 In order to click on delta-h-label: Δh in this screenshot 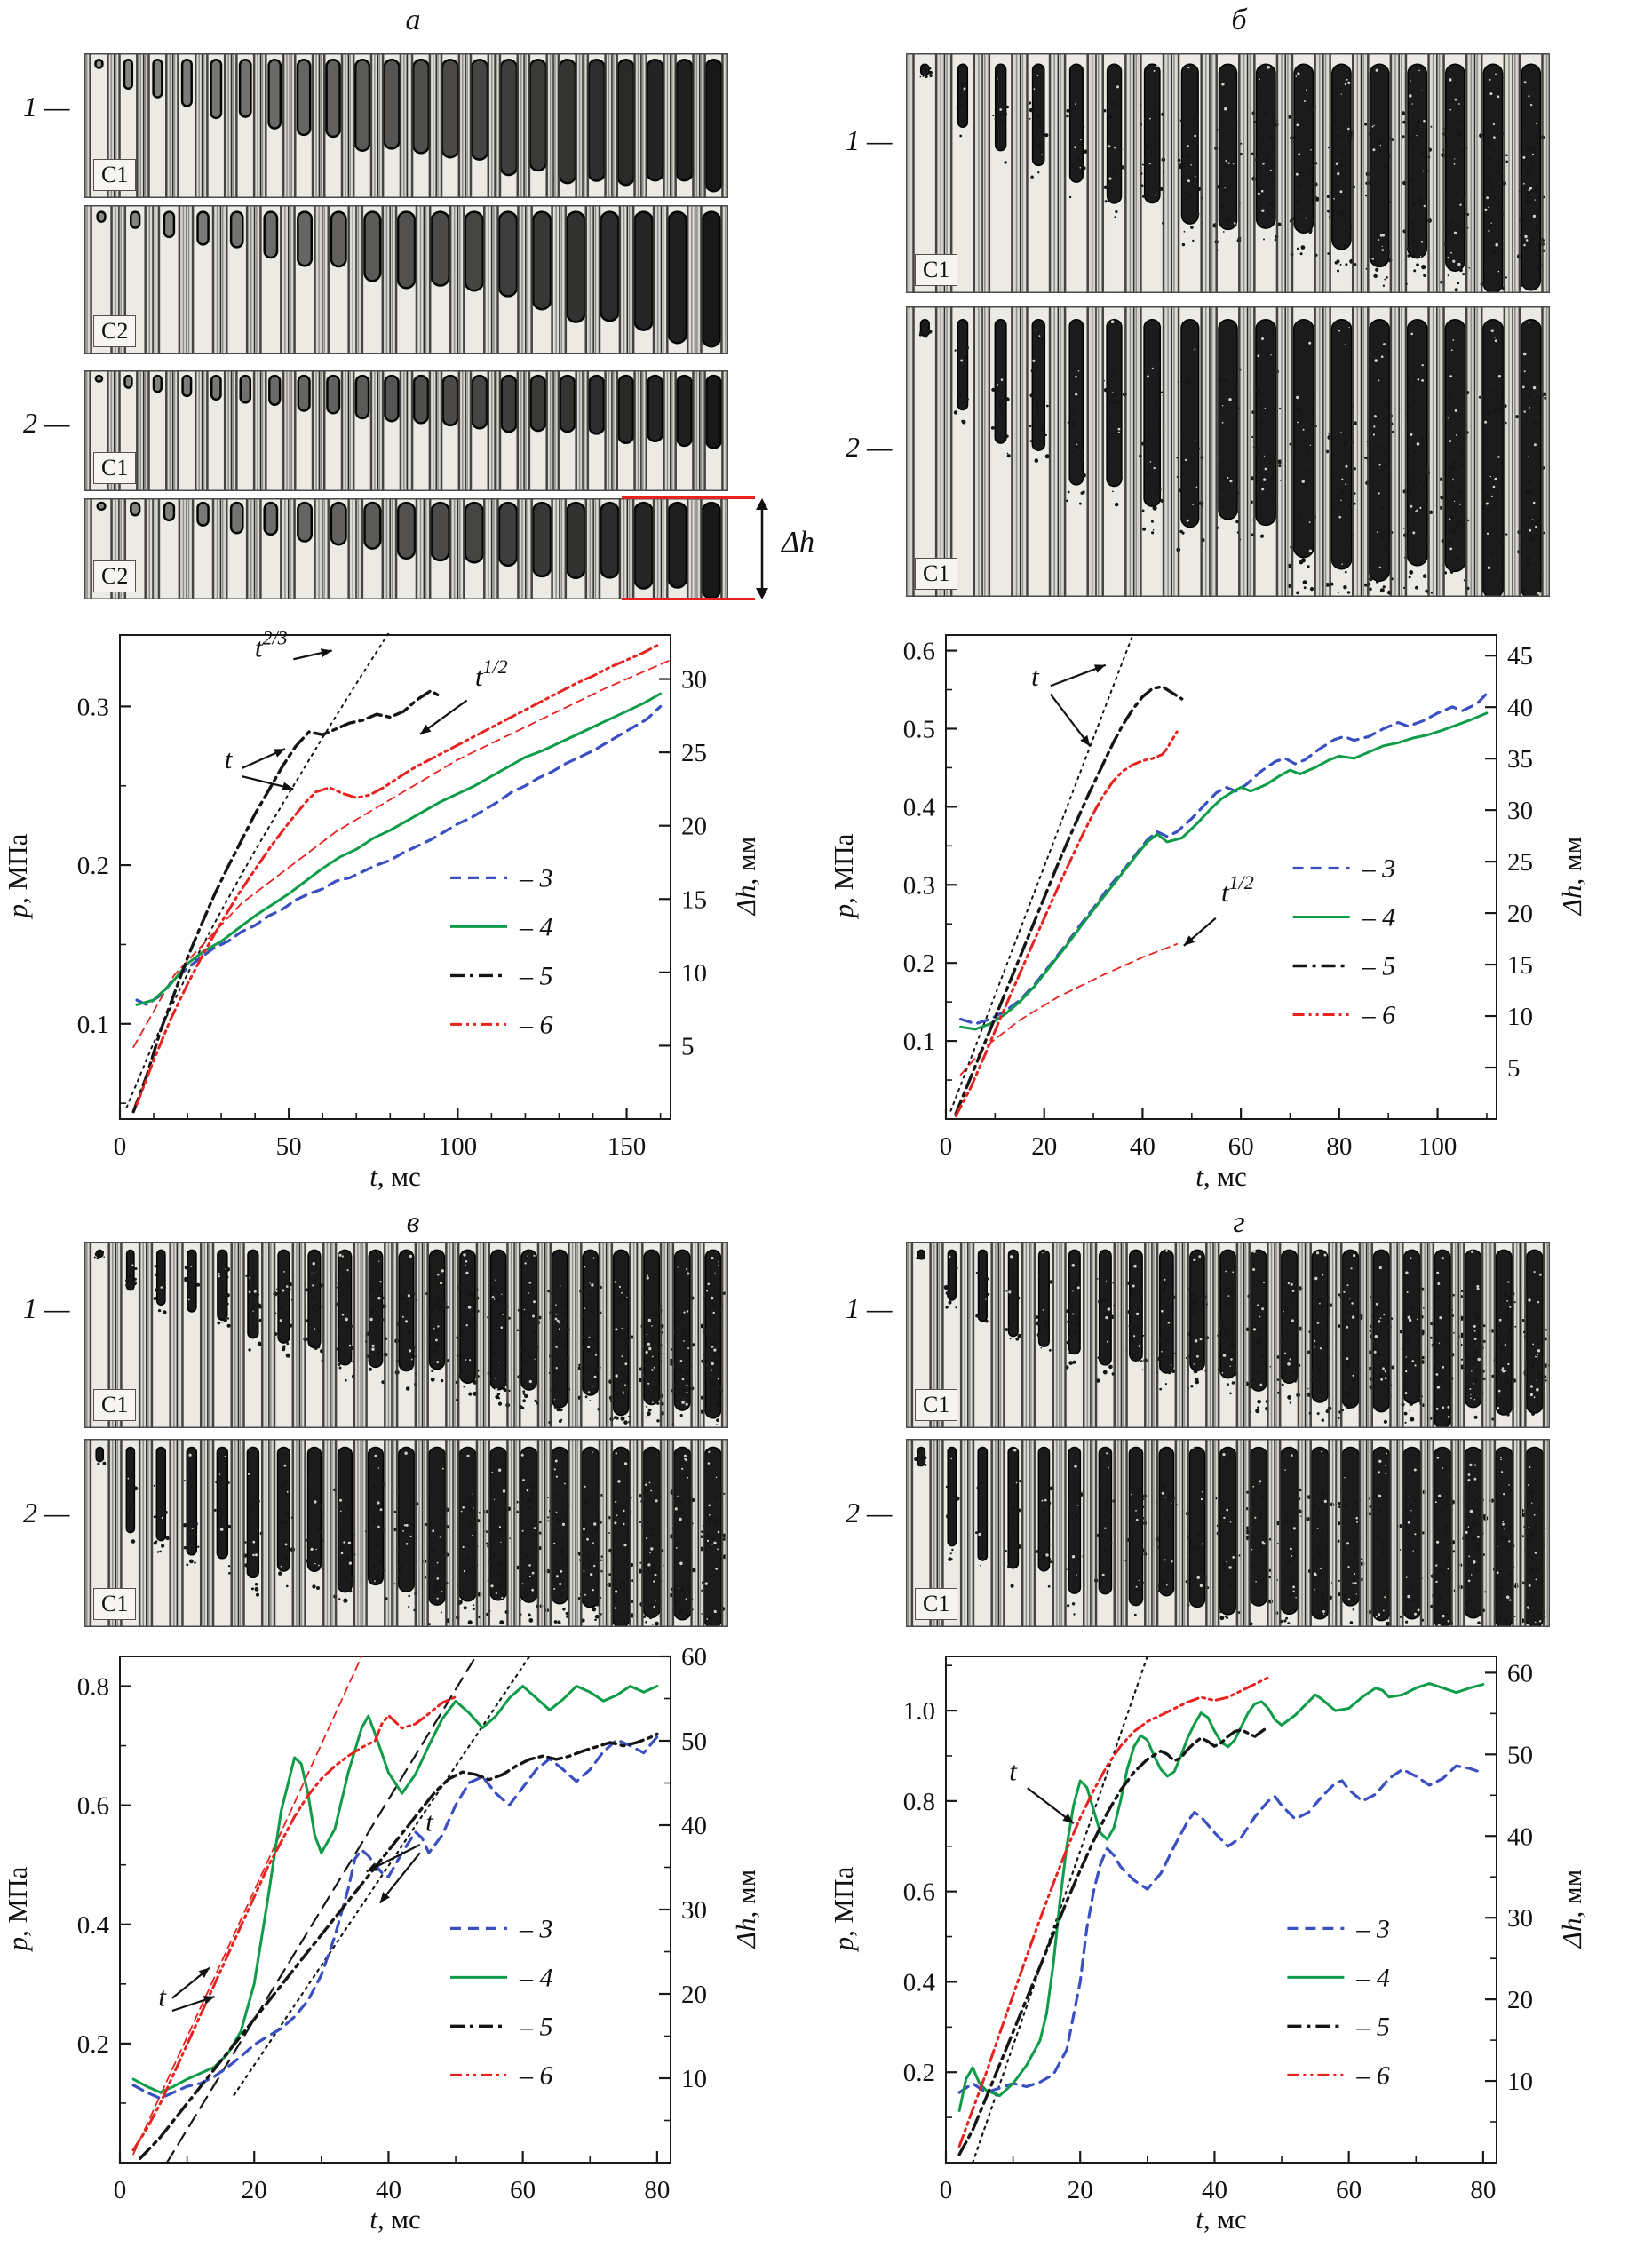, I will do `click(798, 543)`.